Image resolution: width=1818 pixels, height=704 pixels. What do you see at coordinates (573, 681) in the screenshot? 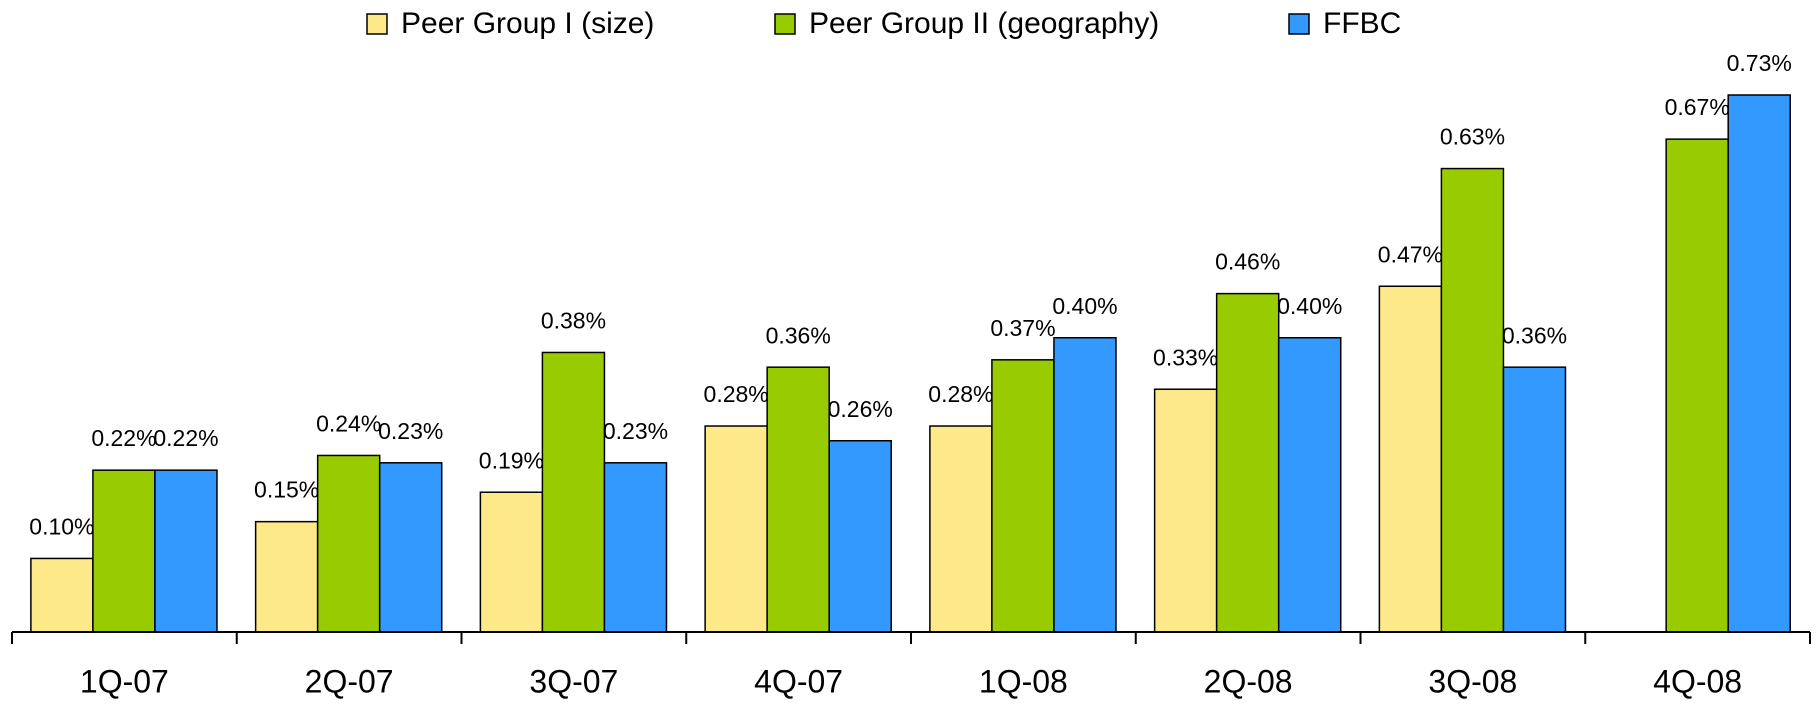
I see `x-tick-label: 3Q-07` at bounding box center [573, 681].